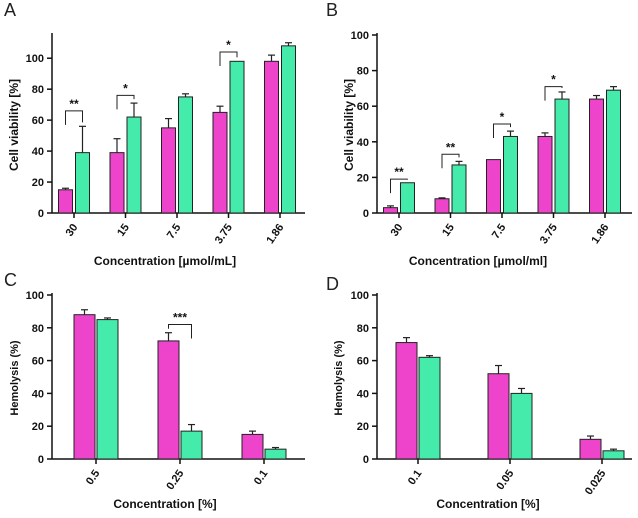 The width and height of the screenshot is (638, 518). I want to click on x-tick-label: 1.86, so click(275, 234).